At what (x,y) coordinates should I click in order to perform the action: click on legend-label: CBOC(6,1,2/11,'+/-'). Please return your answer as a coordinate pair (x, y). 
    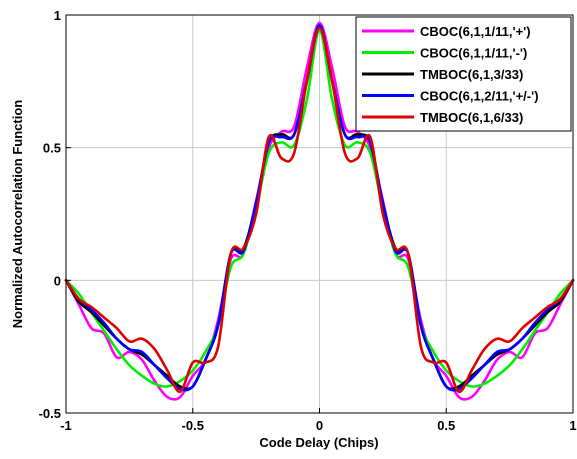
    Looking at the image, I should click on (479, 96).